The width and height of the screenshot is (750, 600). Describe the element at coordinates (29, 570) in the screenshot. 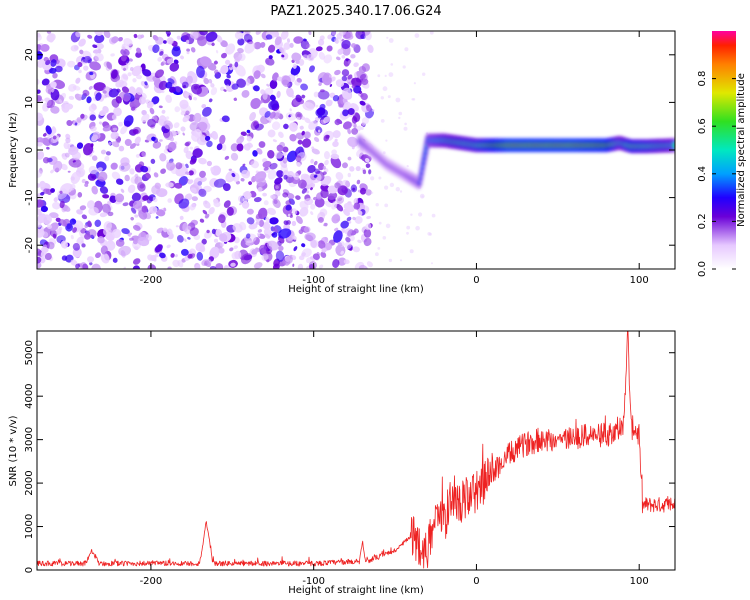

I see `y-tick-label: 0` at that location.